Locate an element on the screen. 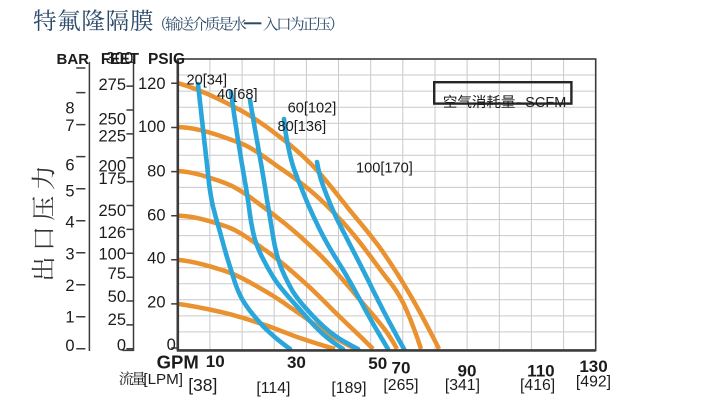 The width and height of the screenshot is (708, 416). svg-text: 2 is located at coordinates (69, 286).